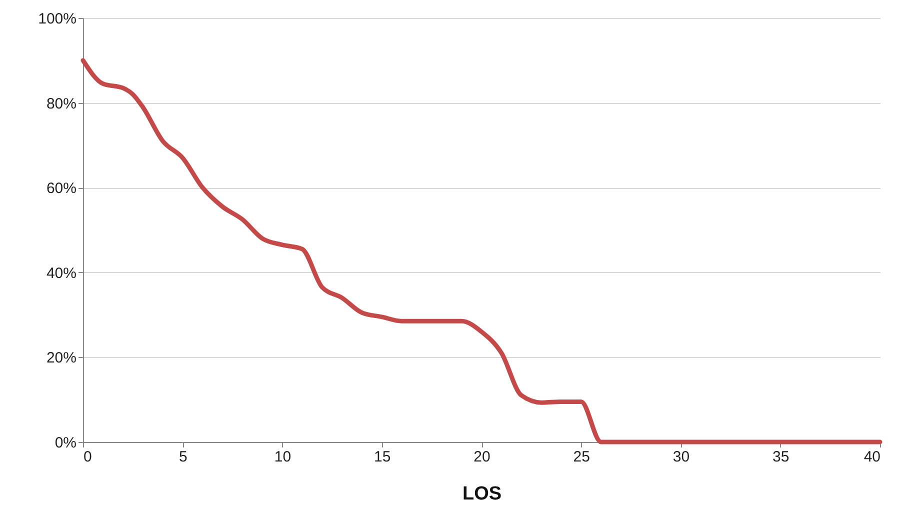  What do you see at coordinates (283, 457) in the screenshot?
I see `x-tick-label: 10` at bounding box center [283, 457].